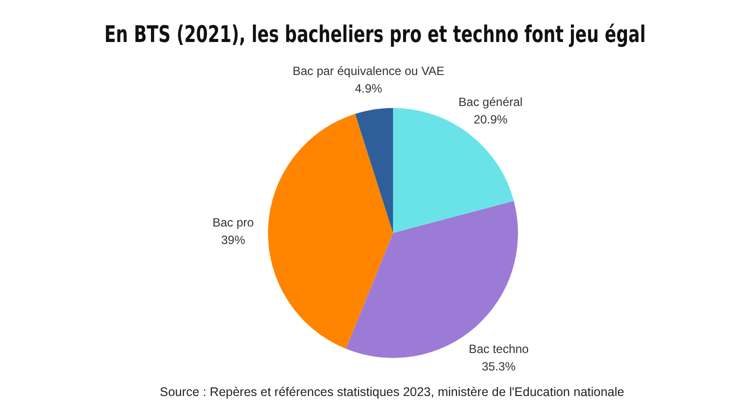 The image size is (750, 420). What do you see at coordinates (368, 71) in the screenshot?
I see `slice-label: Bac par équivalence ou VAE` at bounding box center [368, 71].